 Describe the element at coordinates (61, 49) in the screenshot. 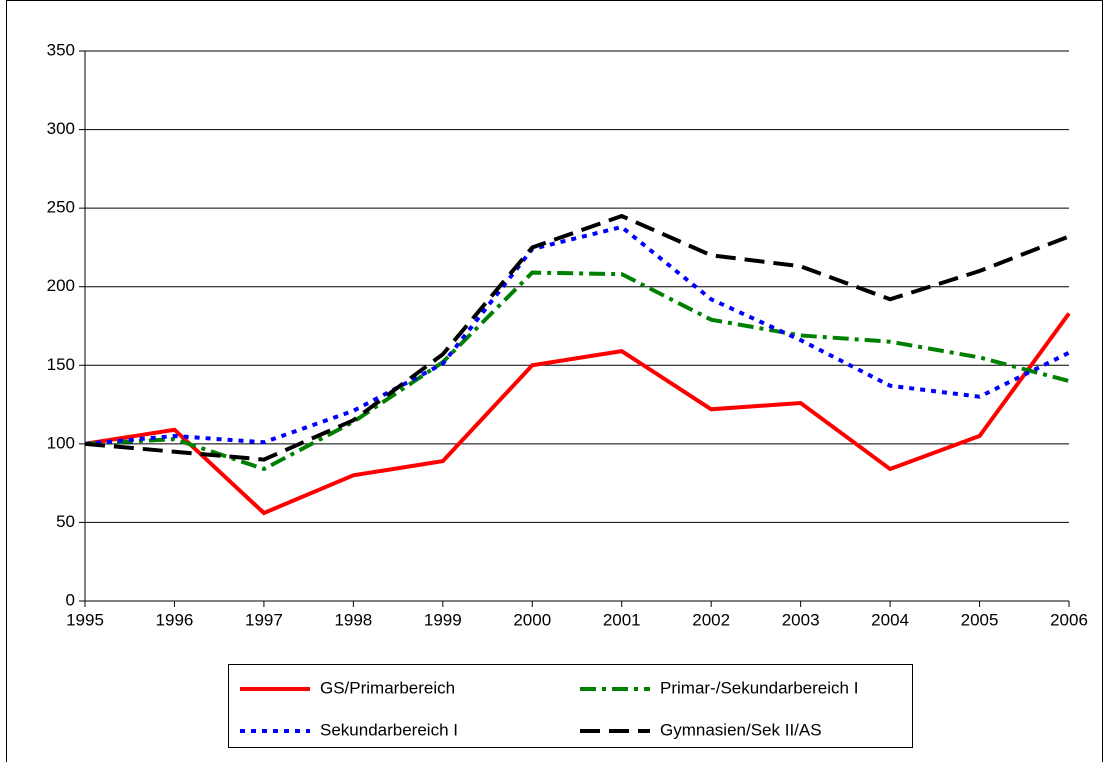

I see `y-tick-label: 350` at that location.